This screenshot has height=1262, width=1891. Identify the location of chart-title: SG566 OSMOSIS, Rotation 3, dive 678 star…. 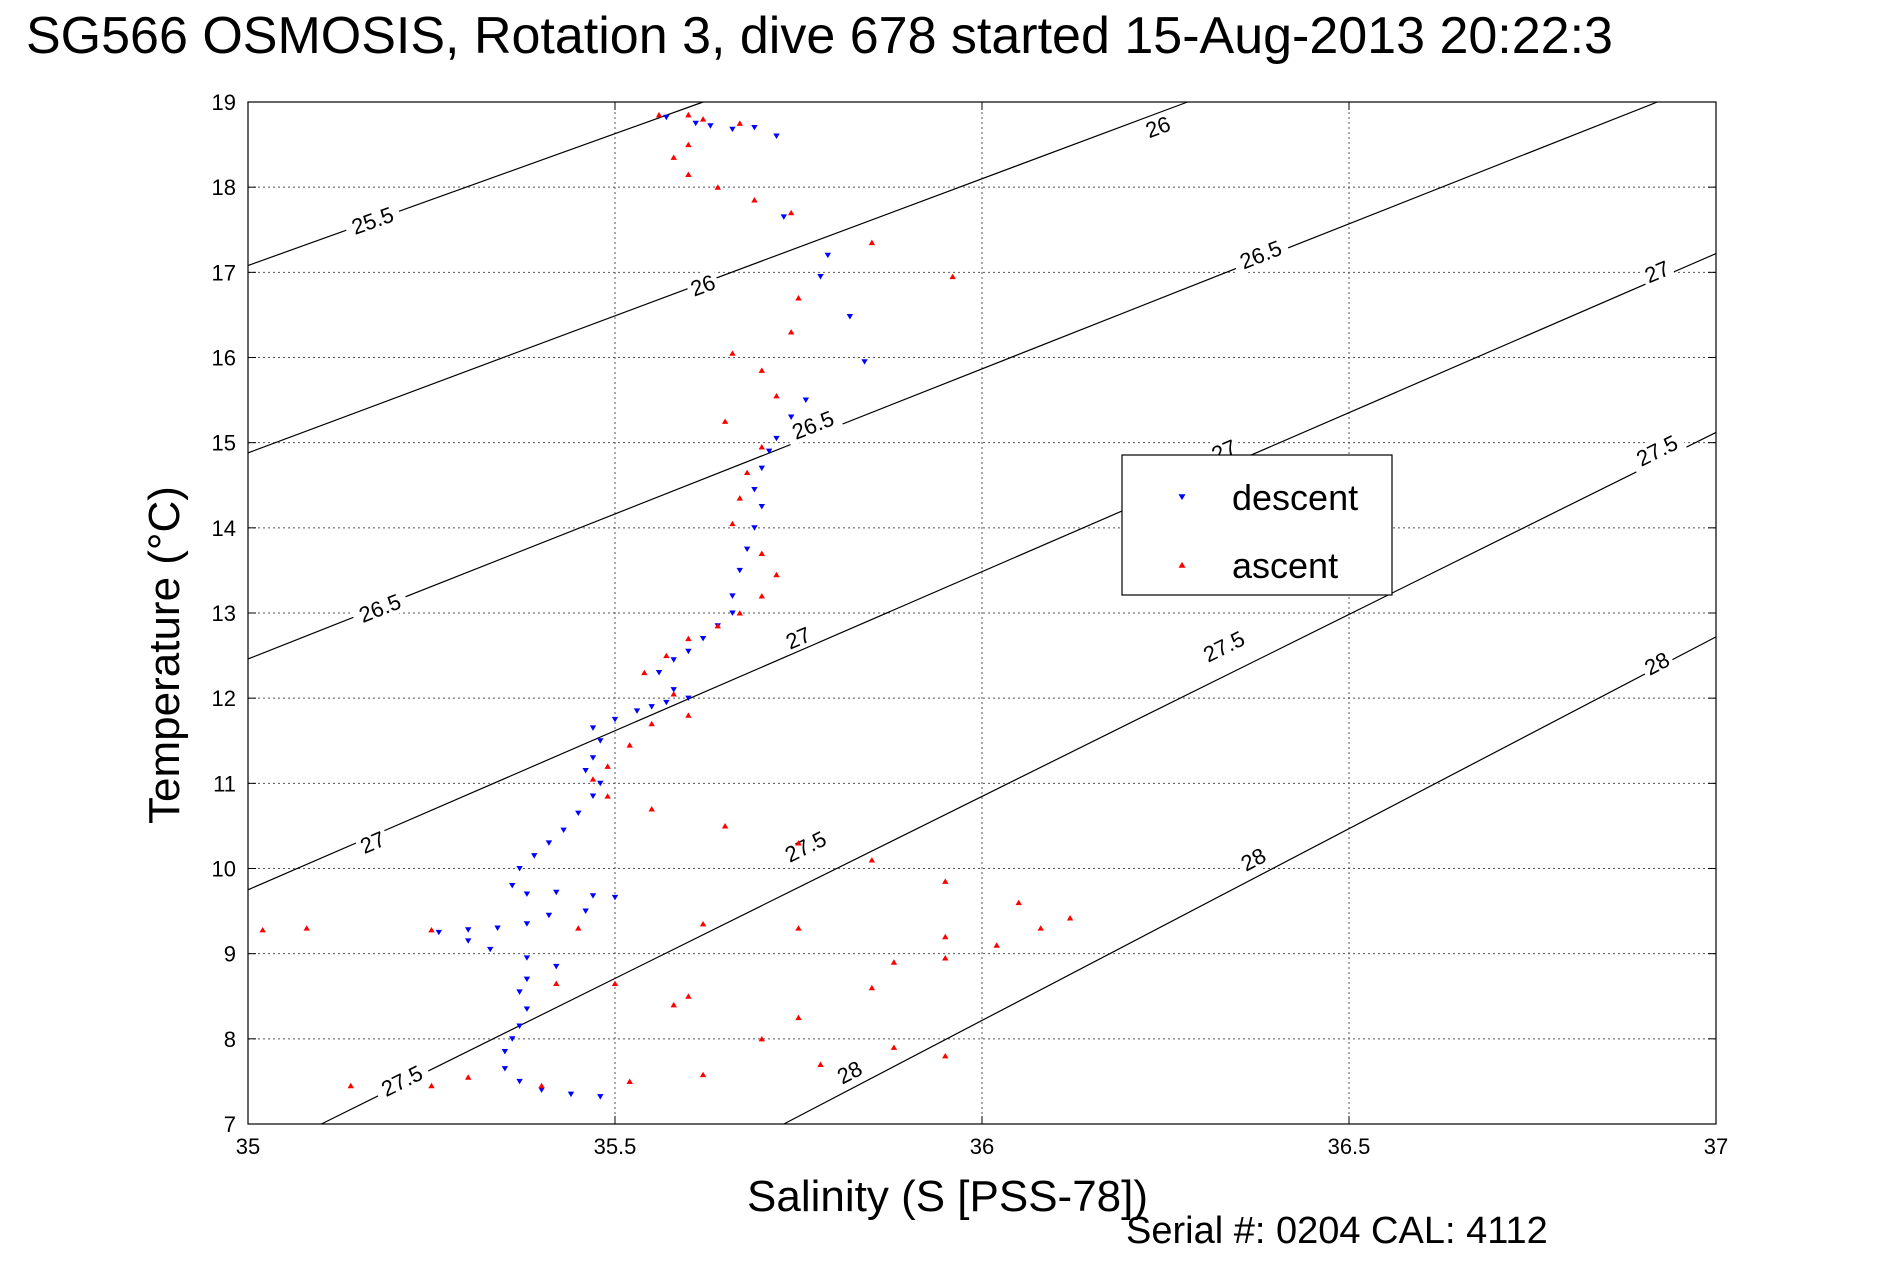
(819, 36).